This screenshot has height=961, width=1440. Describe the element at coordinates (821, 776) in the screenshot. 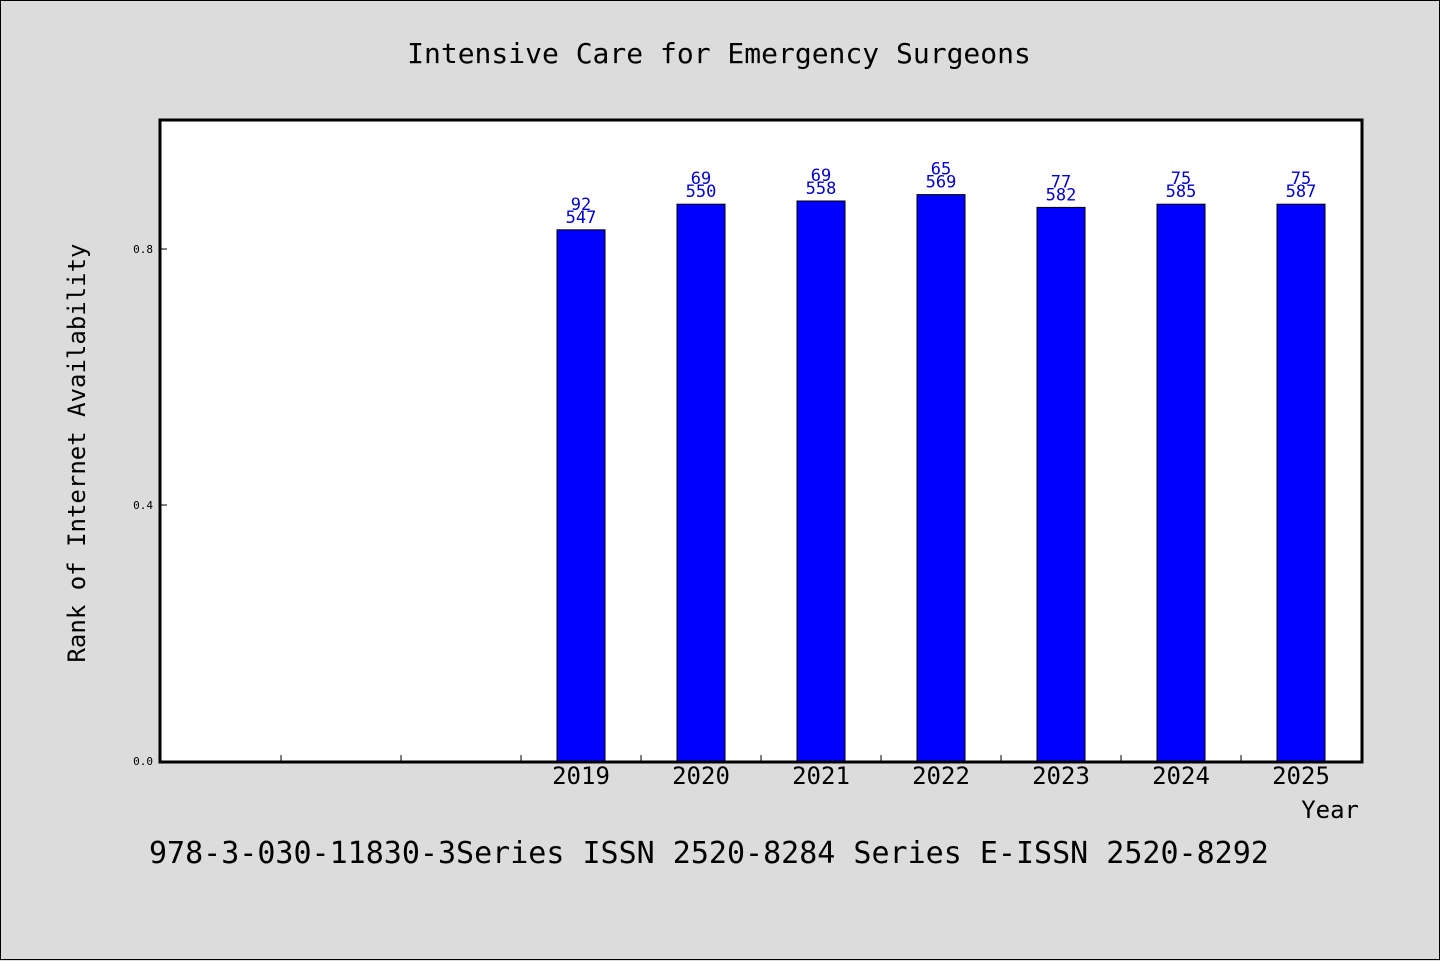

I see `x-tick-label: 2021` at that location.